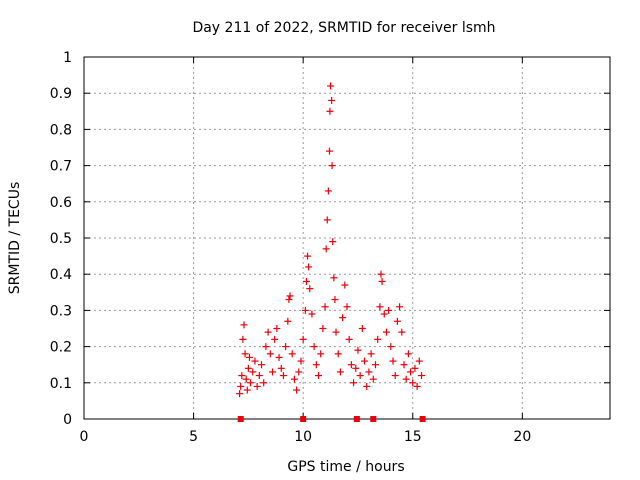 Image resolution: width=640 pixels, height=480 pixels. What do you see at coordinates (413, 437) in the screenshot?
I see `x-tick-label: 15` at bounding box center [413, 437].